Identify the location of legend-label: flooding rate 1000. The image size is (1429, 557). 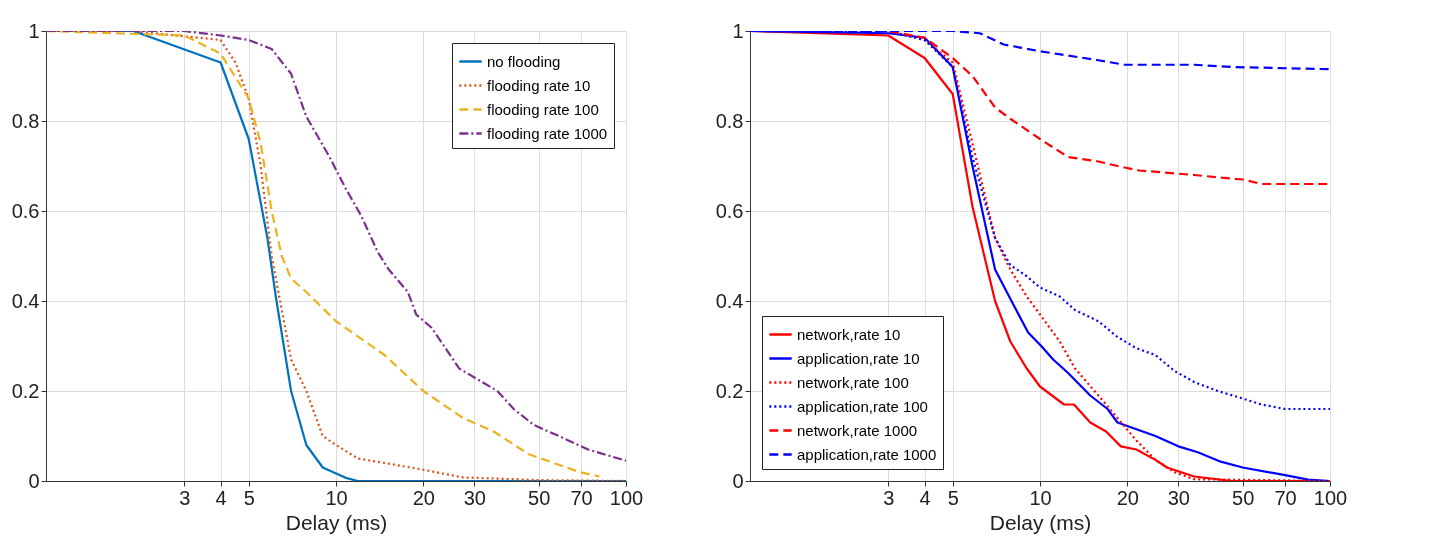
(547, 133).